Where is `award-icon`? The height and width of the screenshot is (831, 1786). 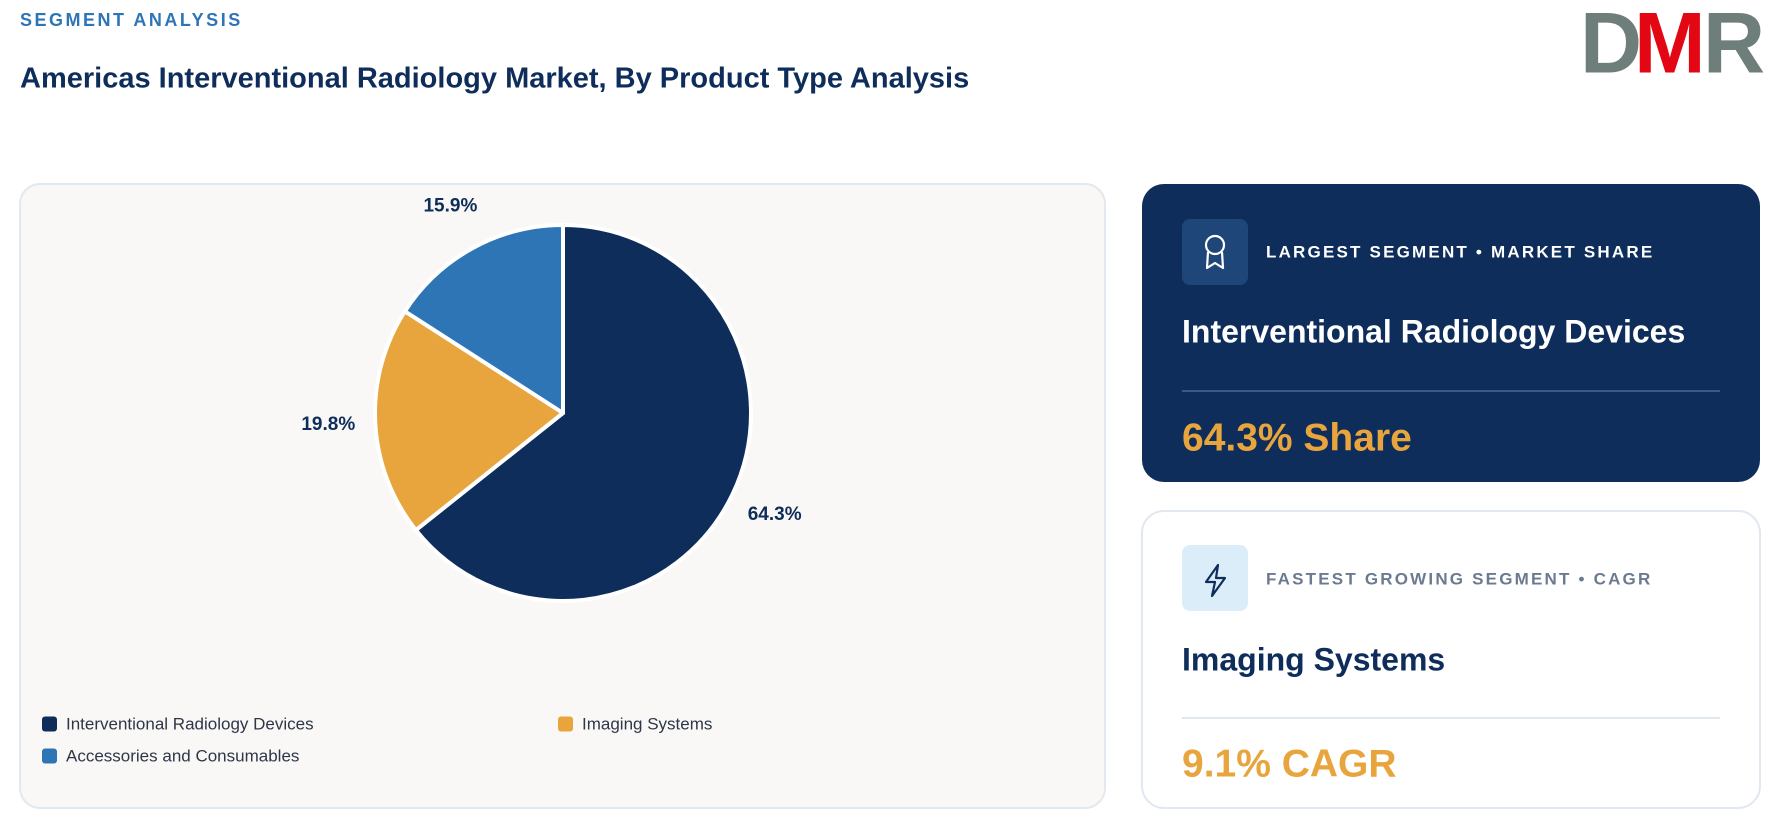
award-icon is located at coordinates (1215, 252).